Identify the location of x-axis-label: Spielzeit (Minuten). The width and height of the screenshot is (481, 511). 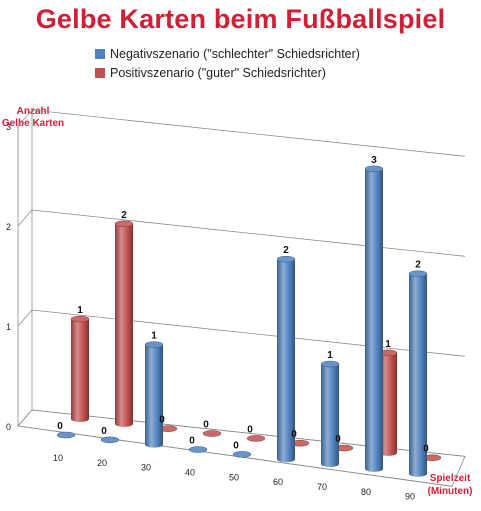
(450, 485).